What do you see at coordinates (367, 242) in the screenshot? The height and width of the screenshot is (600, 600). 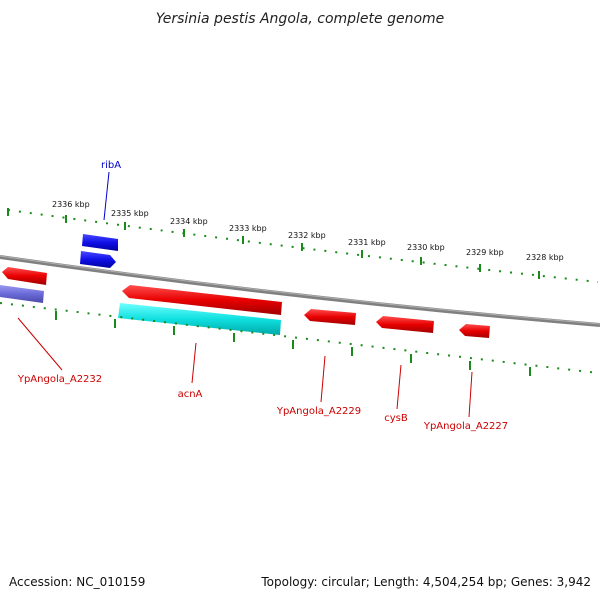 I see `tick-label: 2331 kbp` at bounding box center [367, 242].